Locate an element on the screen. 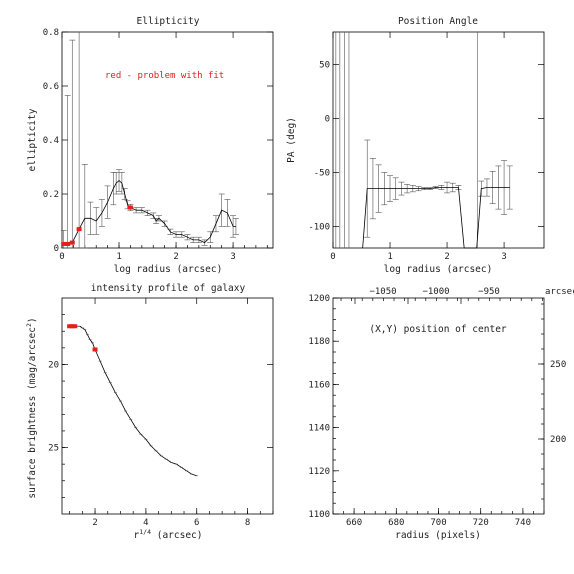  ellipticity-ytick-label: 0.6 is located at coordinates (51, 87).